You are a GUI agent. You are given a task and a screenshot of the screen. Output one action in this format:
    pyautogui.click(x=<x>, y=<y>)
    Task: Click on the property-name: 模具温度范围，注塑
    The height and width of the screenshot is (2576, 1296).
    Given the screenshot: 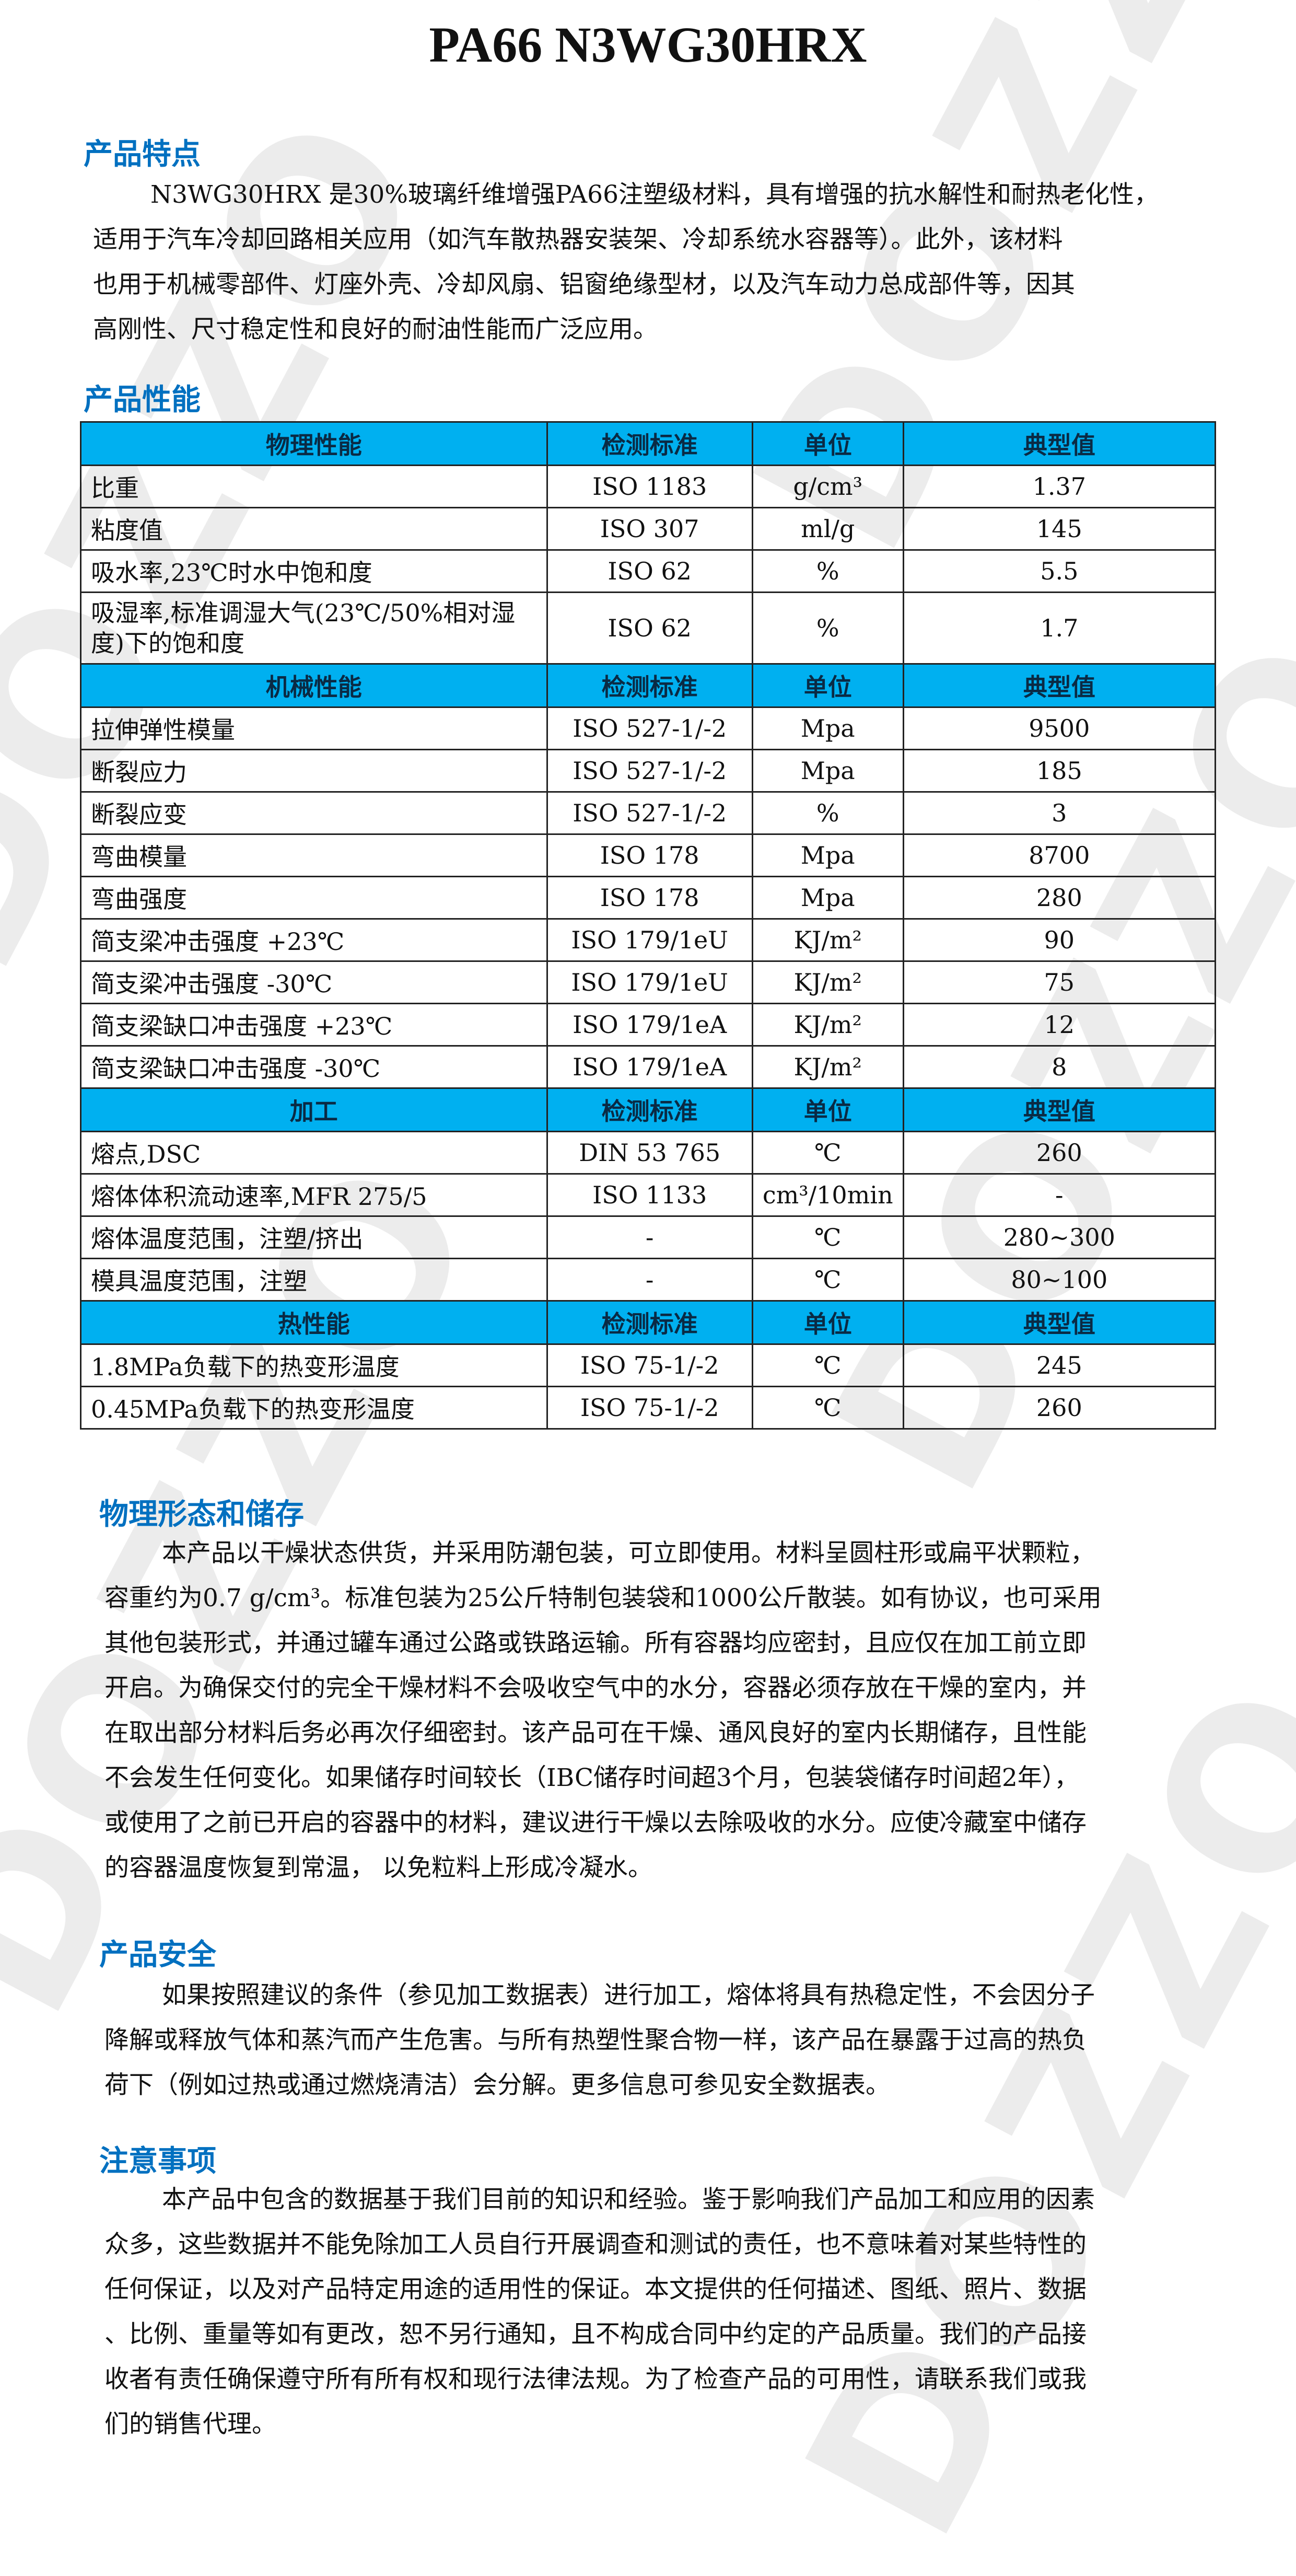 What is the action you would take?
    pyautogui.click(x=314, y=1280)
    